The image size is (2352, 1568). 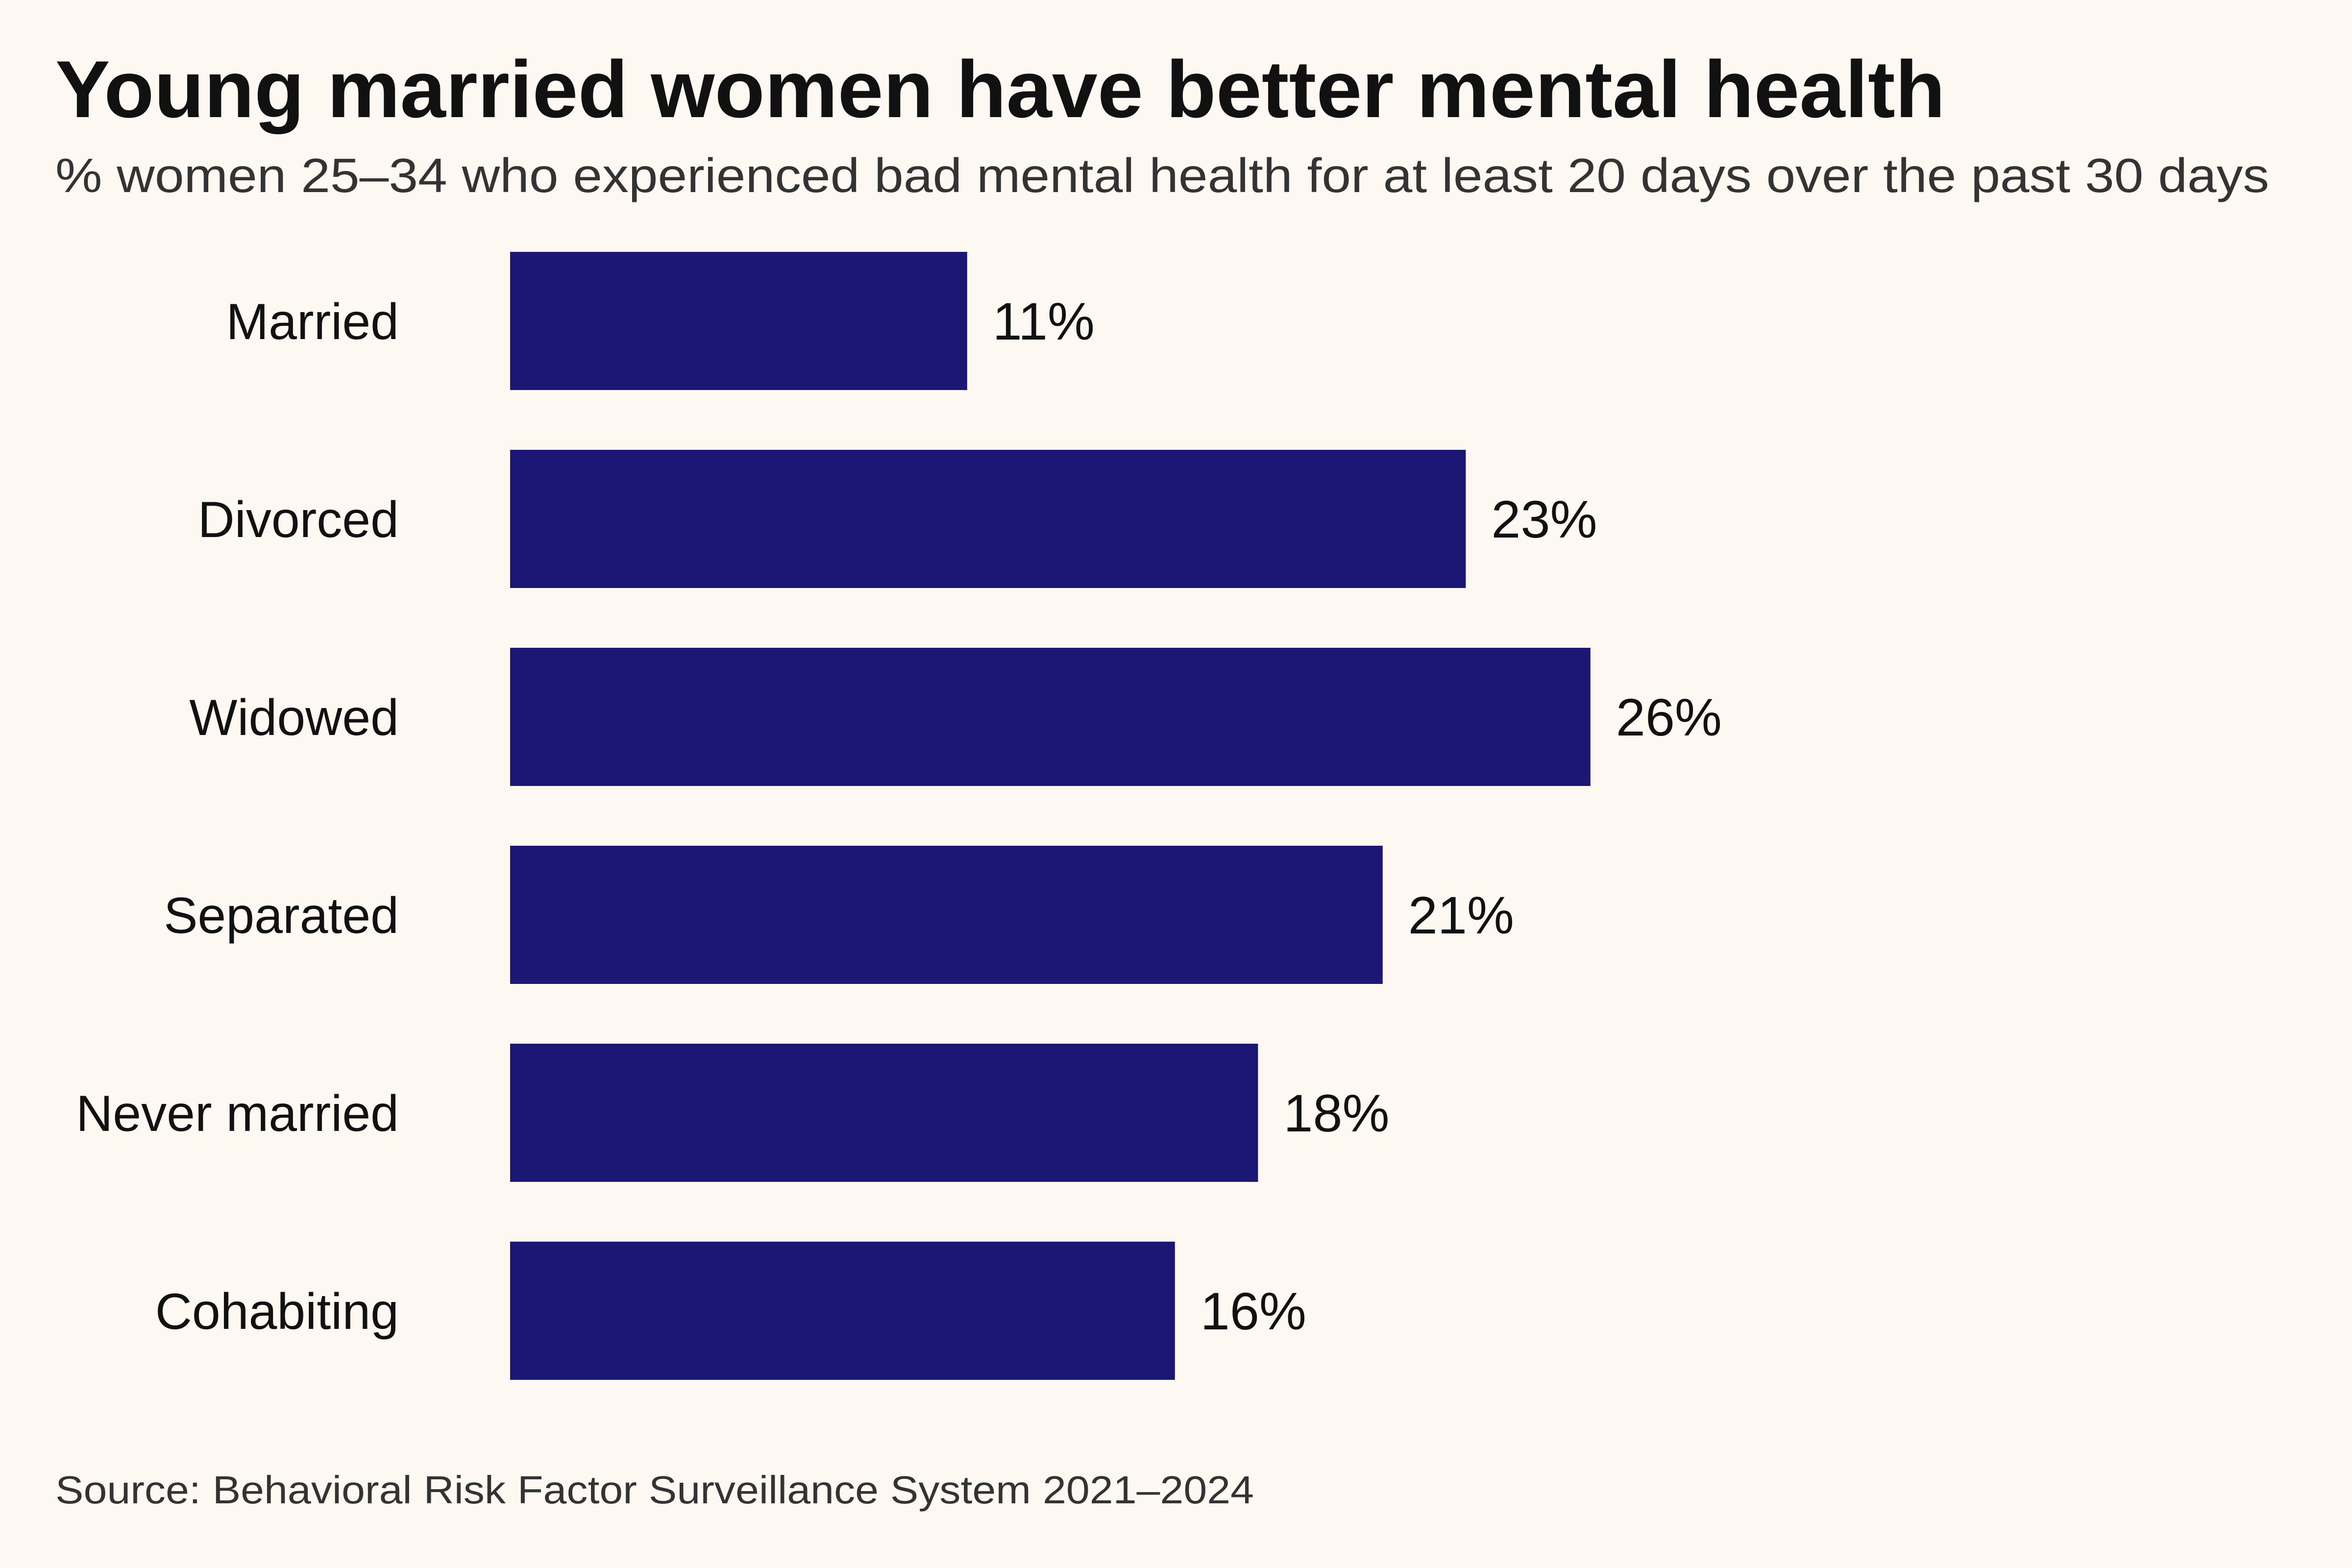 I want to click on category-label: Married, so click(x=312, y=322).